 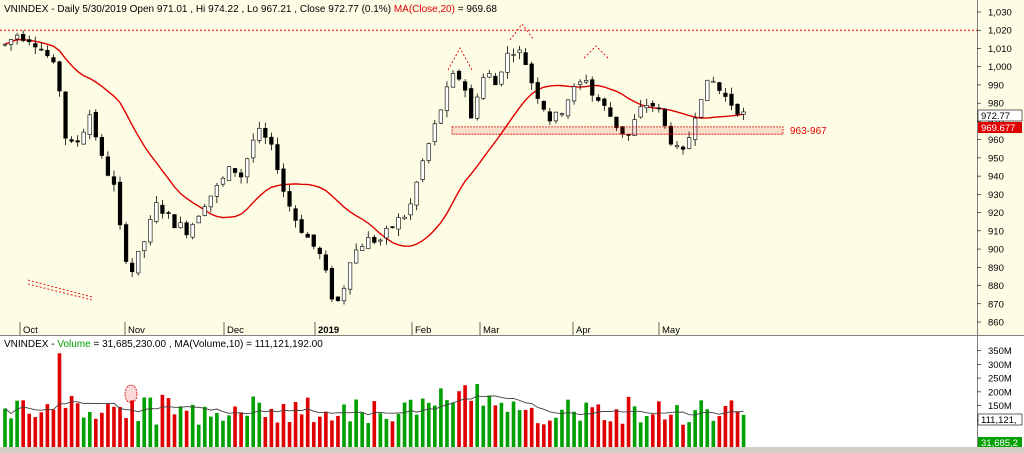 I want to click on header-low-label: Lo, so click(x=253, y=9).